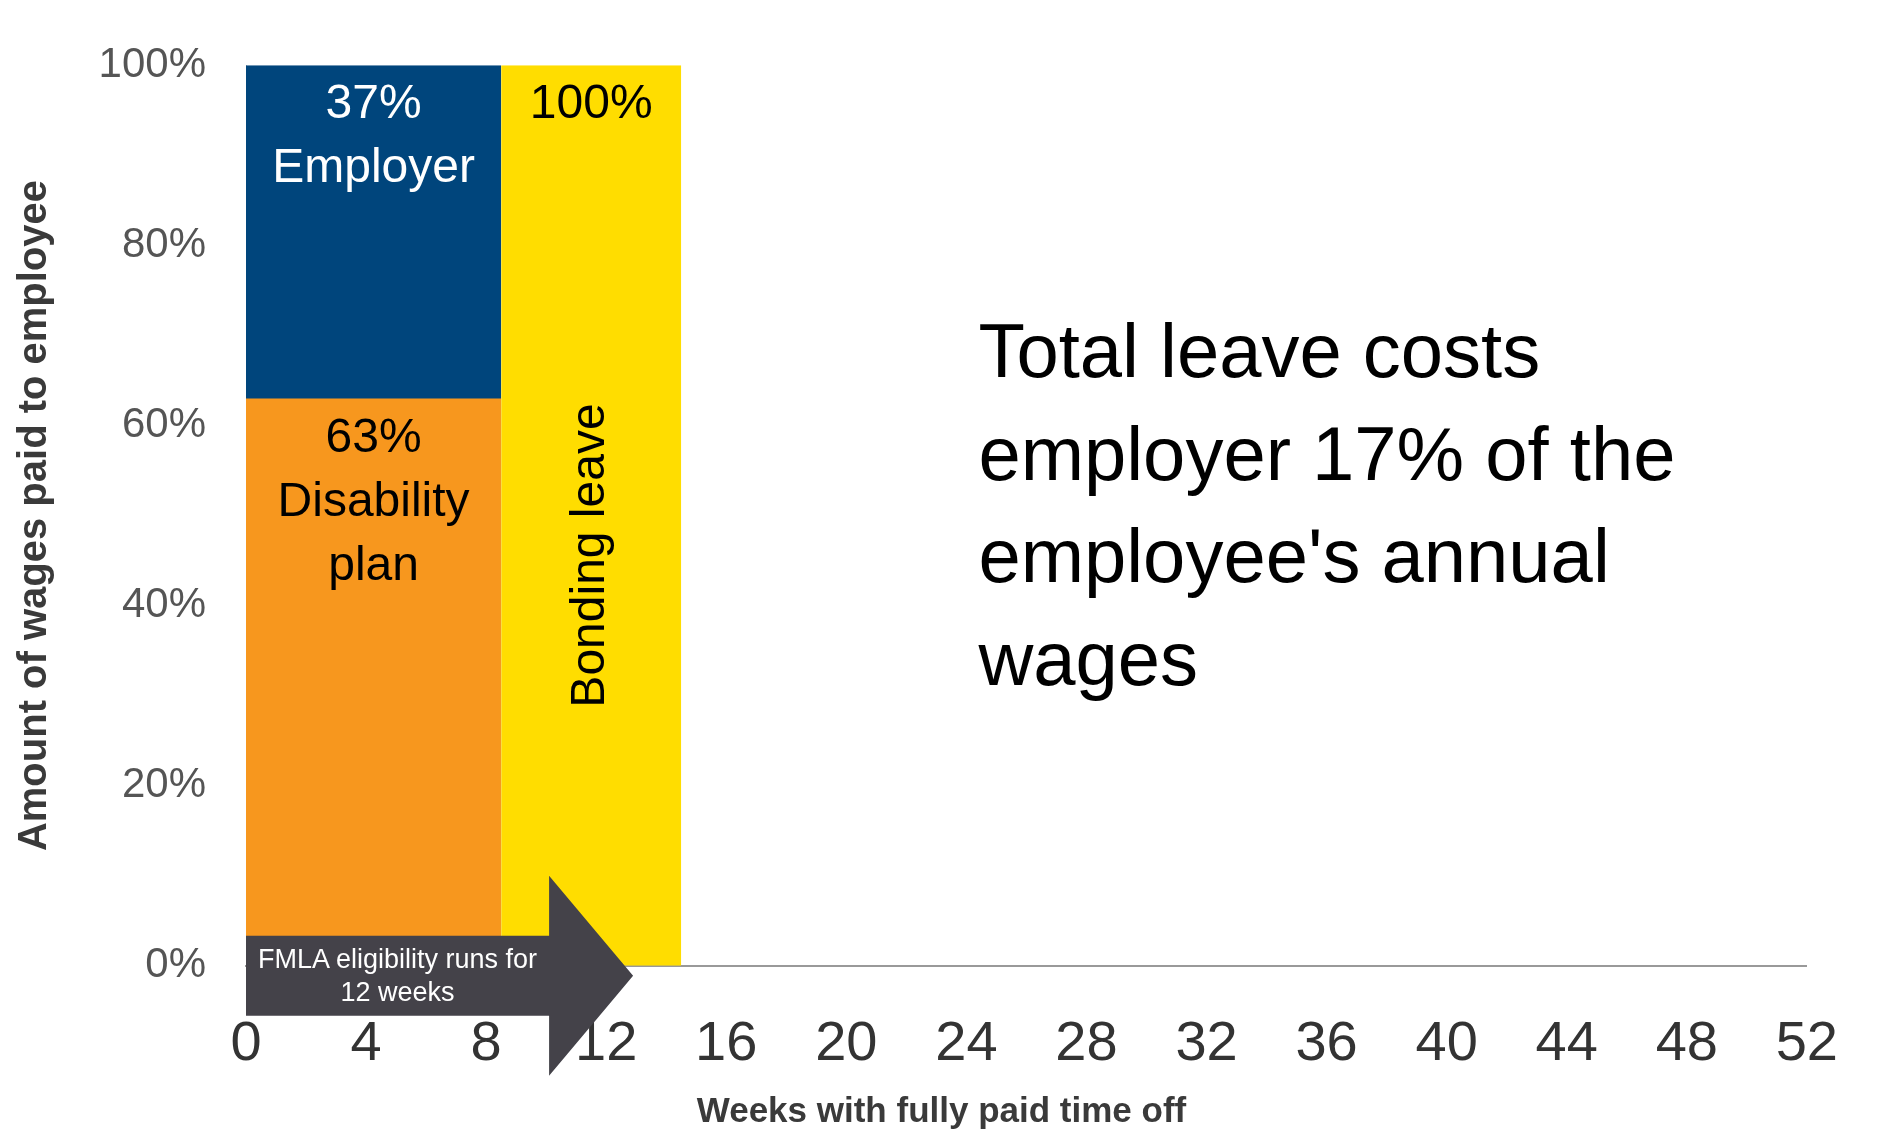 This screenshot has height=1133, width=1883. I want to click on y-tick-label: 100%, so click(152, 62).